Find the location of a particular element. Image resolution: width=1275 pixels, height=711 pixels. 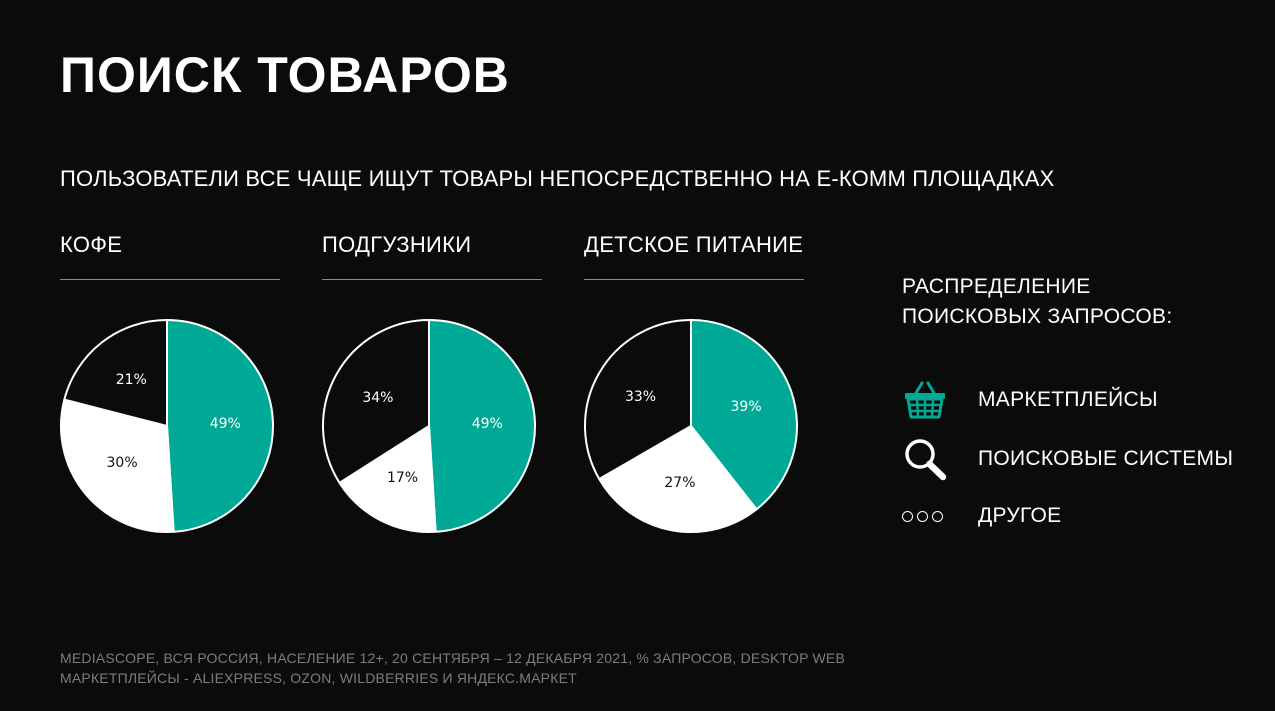

pie-chart-baby-food: 39% 27% 33% is located at coordinates (691, 426).